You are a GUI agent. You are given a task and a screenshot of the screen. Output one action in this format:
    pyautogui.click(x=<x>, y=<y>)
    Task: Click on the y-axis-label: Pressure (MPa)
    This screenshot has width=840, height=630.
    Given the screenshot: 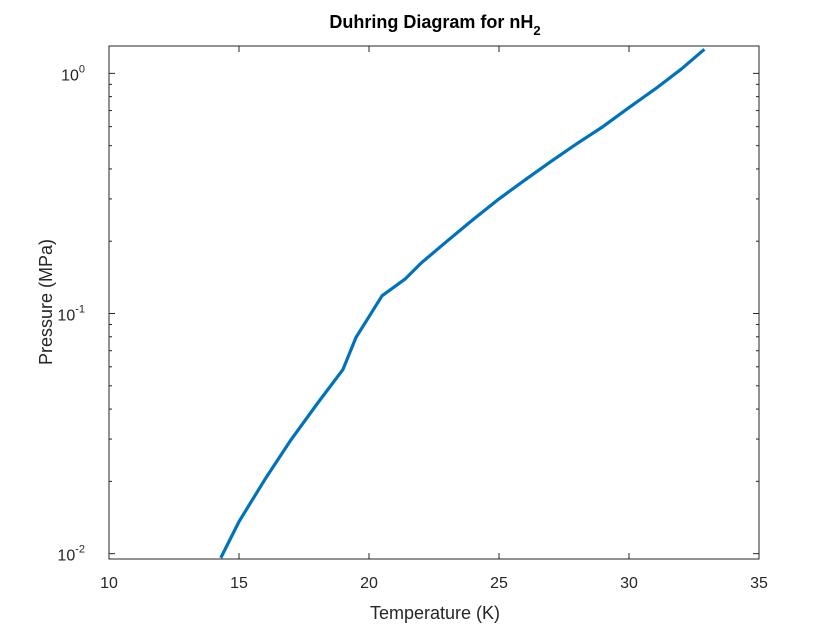 What is the action you would take?
    pyautogui.click(x=46, y=302)
    